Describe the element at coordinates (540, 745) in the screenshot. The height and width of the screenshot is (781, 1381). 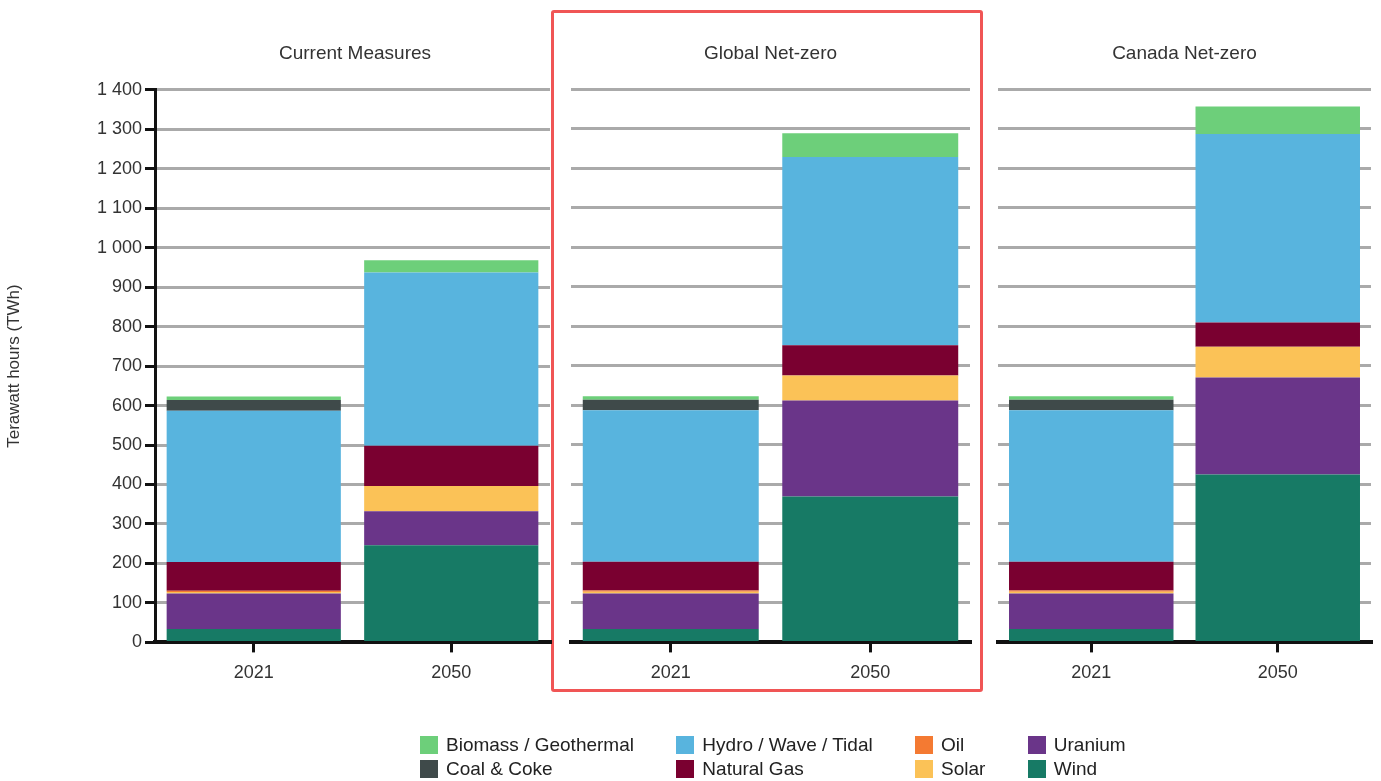
I see `legend-label: Biomass / Geothermal` at that location.